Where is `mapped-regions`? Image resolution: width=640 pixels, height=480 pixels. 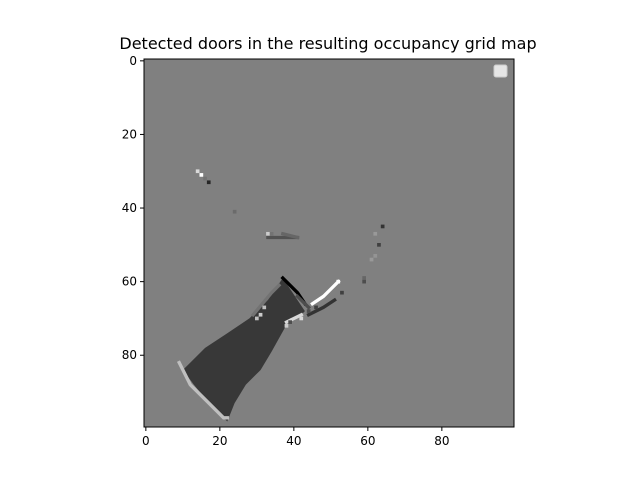
mapped-regions is located at coordinates (258, 326).